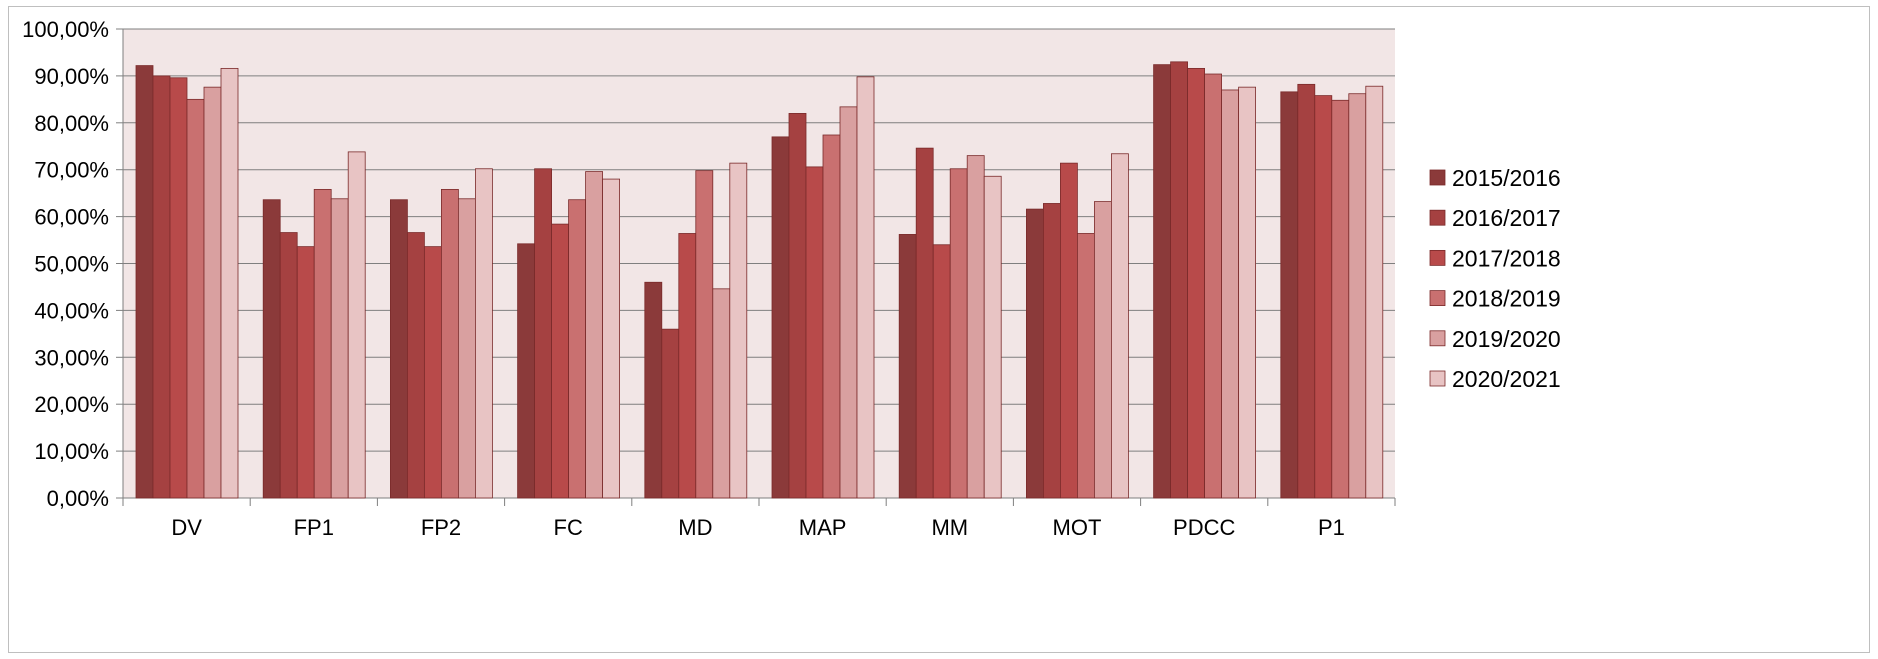 This screenshot has height=659, width=1878. Describe the element at coordinates (1506, 379) in the screenshot. I see `legend-label: 2020/2021` at that location.